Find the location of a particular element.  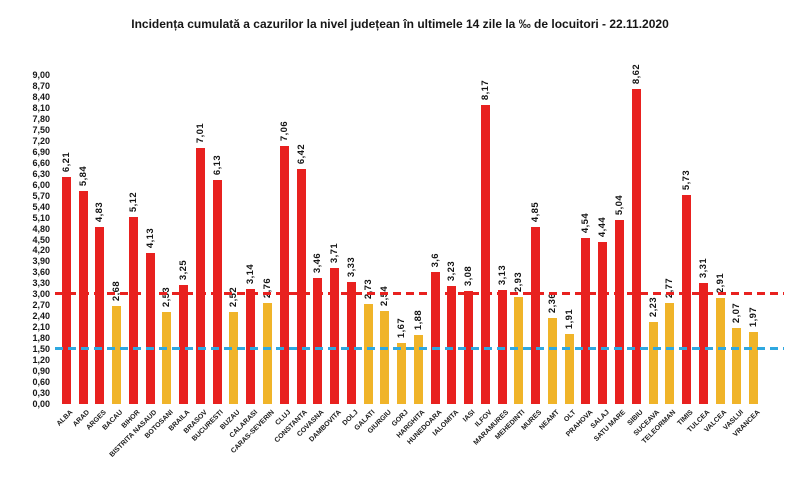

bar-ilfov is located at coordinates (485, 254).